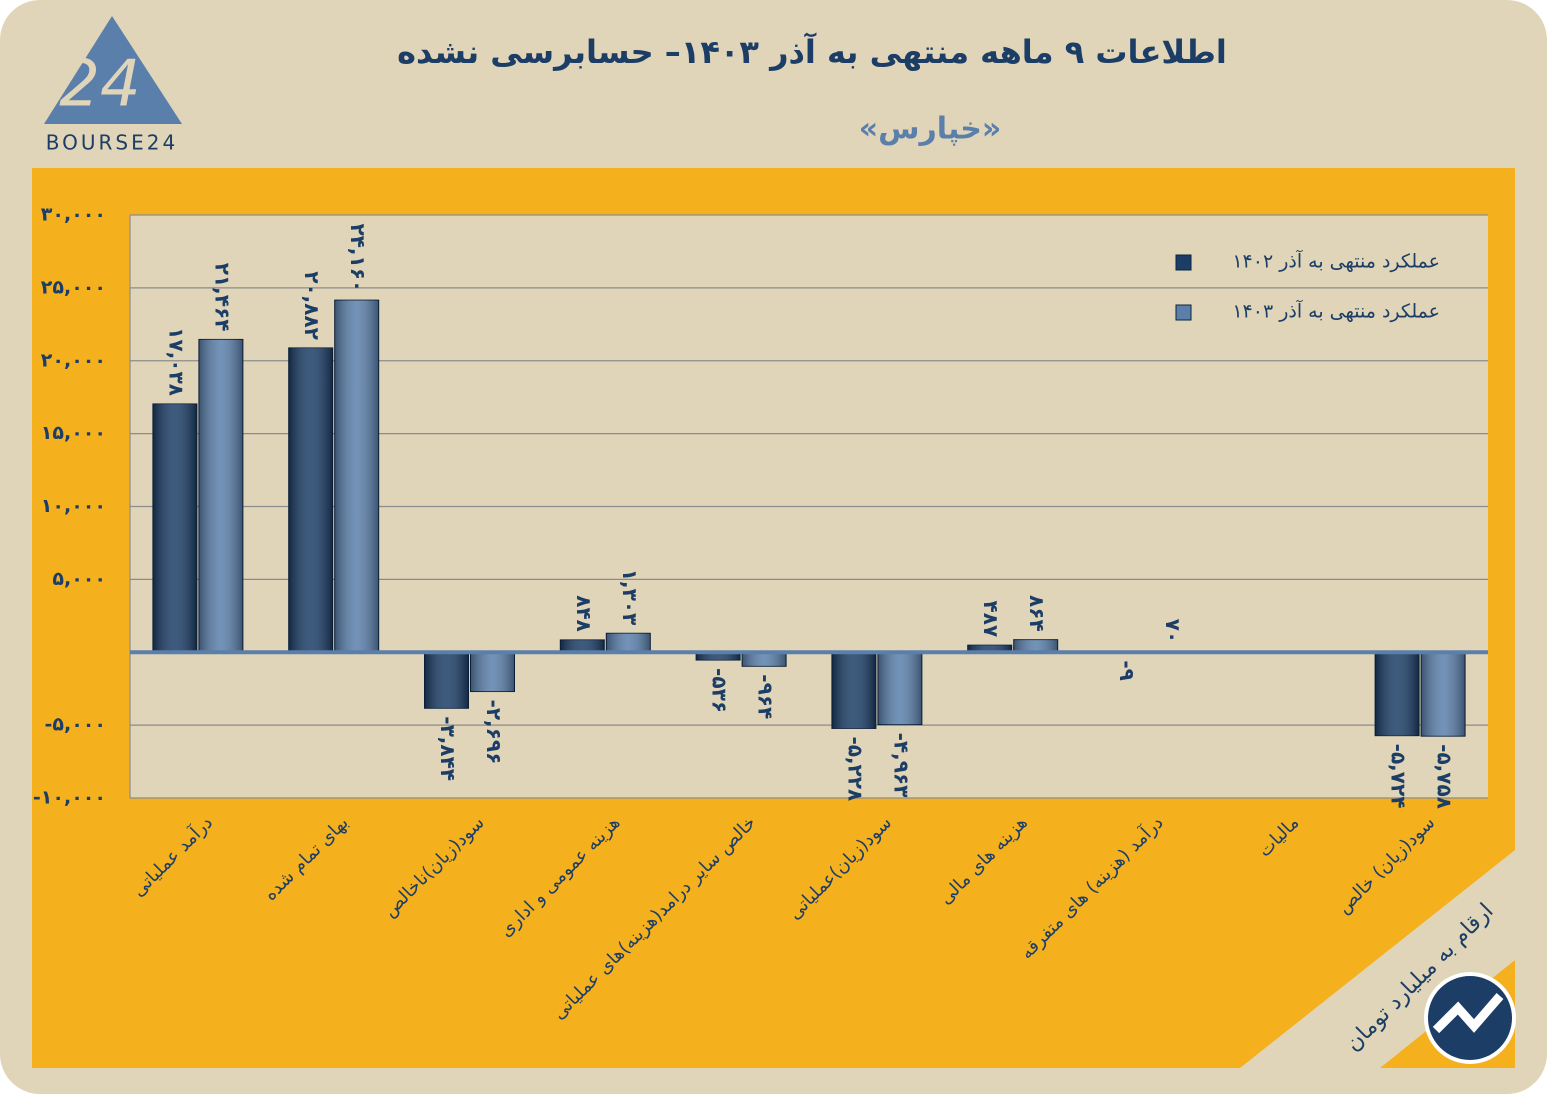 The image size is (1547, 1098). Describe the element at coordinates (448, 748) in the screenshot. I see `data-label: -۳,۸۴۴` at that location.